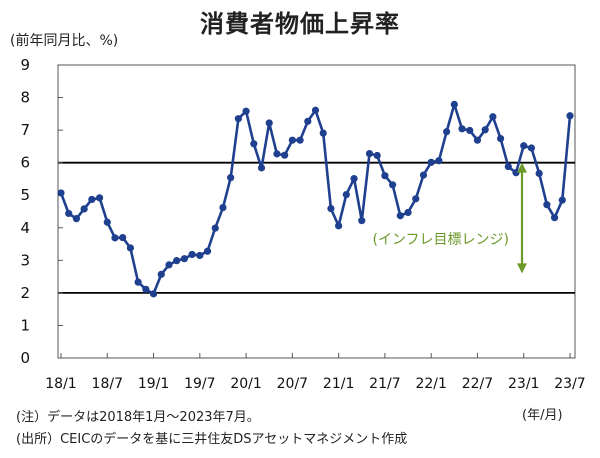 This screenshot has height=458, width=600. Describe the element at coordinates (212, 439) in the screenshot. I see `source-text: (出所）CEICのデータを基に三井住友DSアセットマネジメント作成` at that location.